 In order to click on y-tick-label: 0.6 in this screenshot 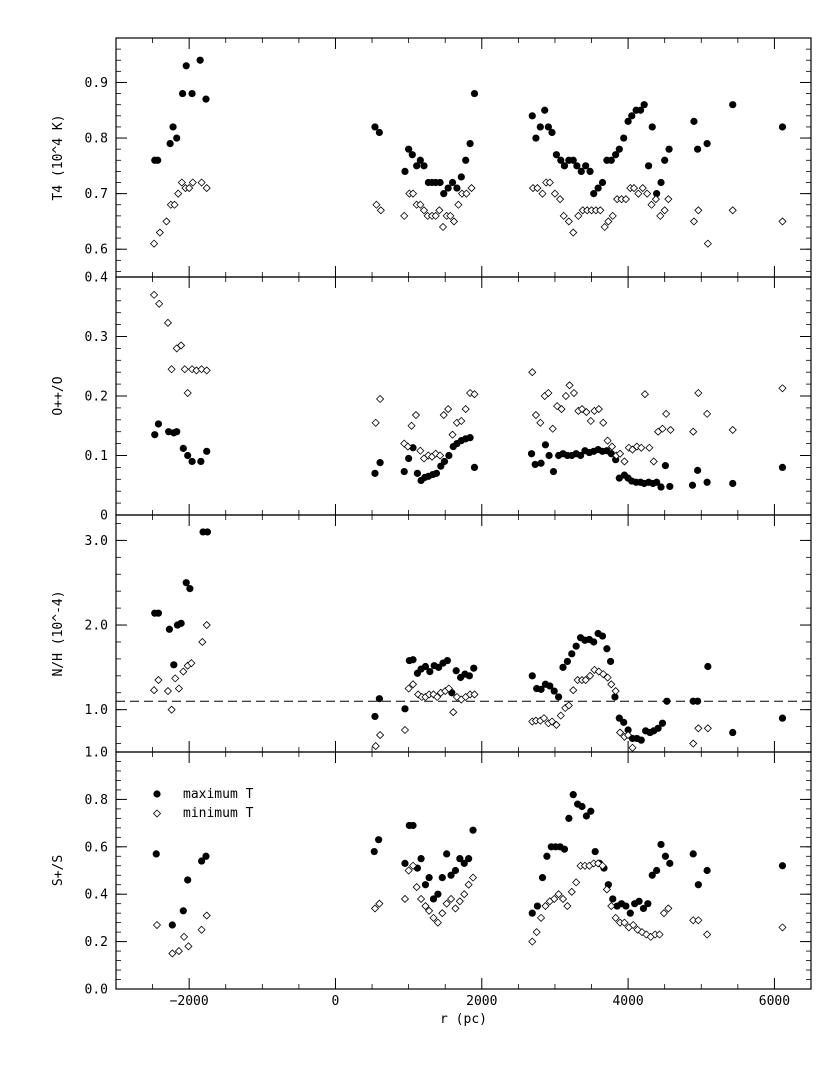, I will do `click(96, 250)`.